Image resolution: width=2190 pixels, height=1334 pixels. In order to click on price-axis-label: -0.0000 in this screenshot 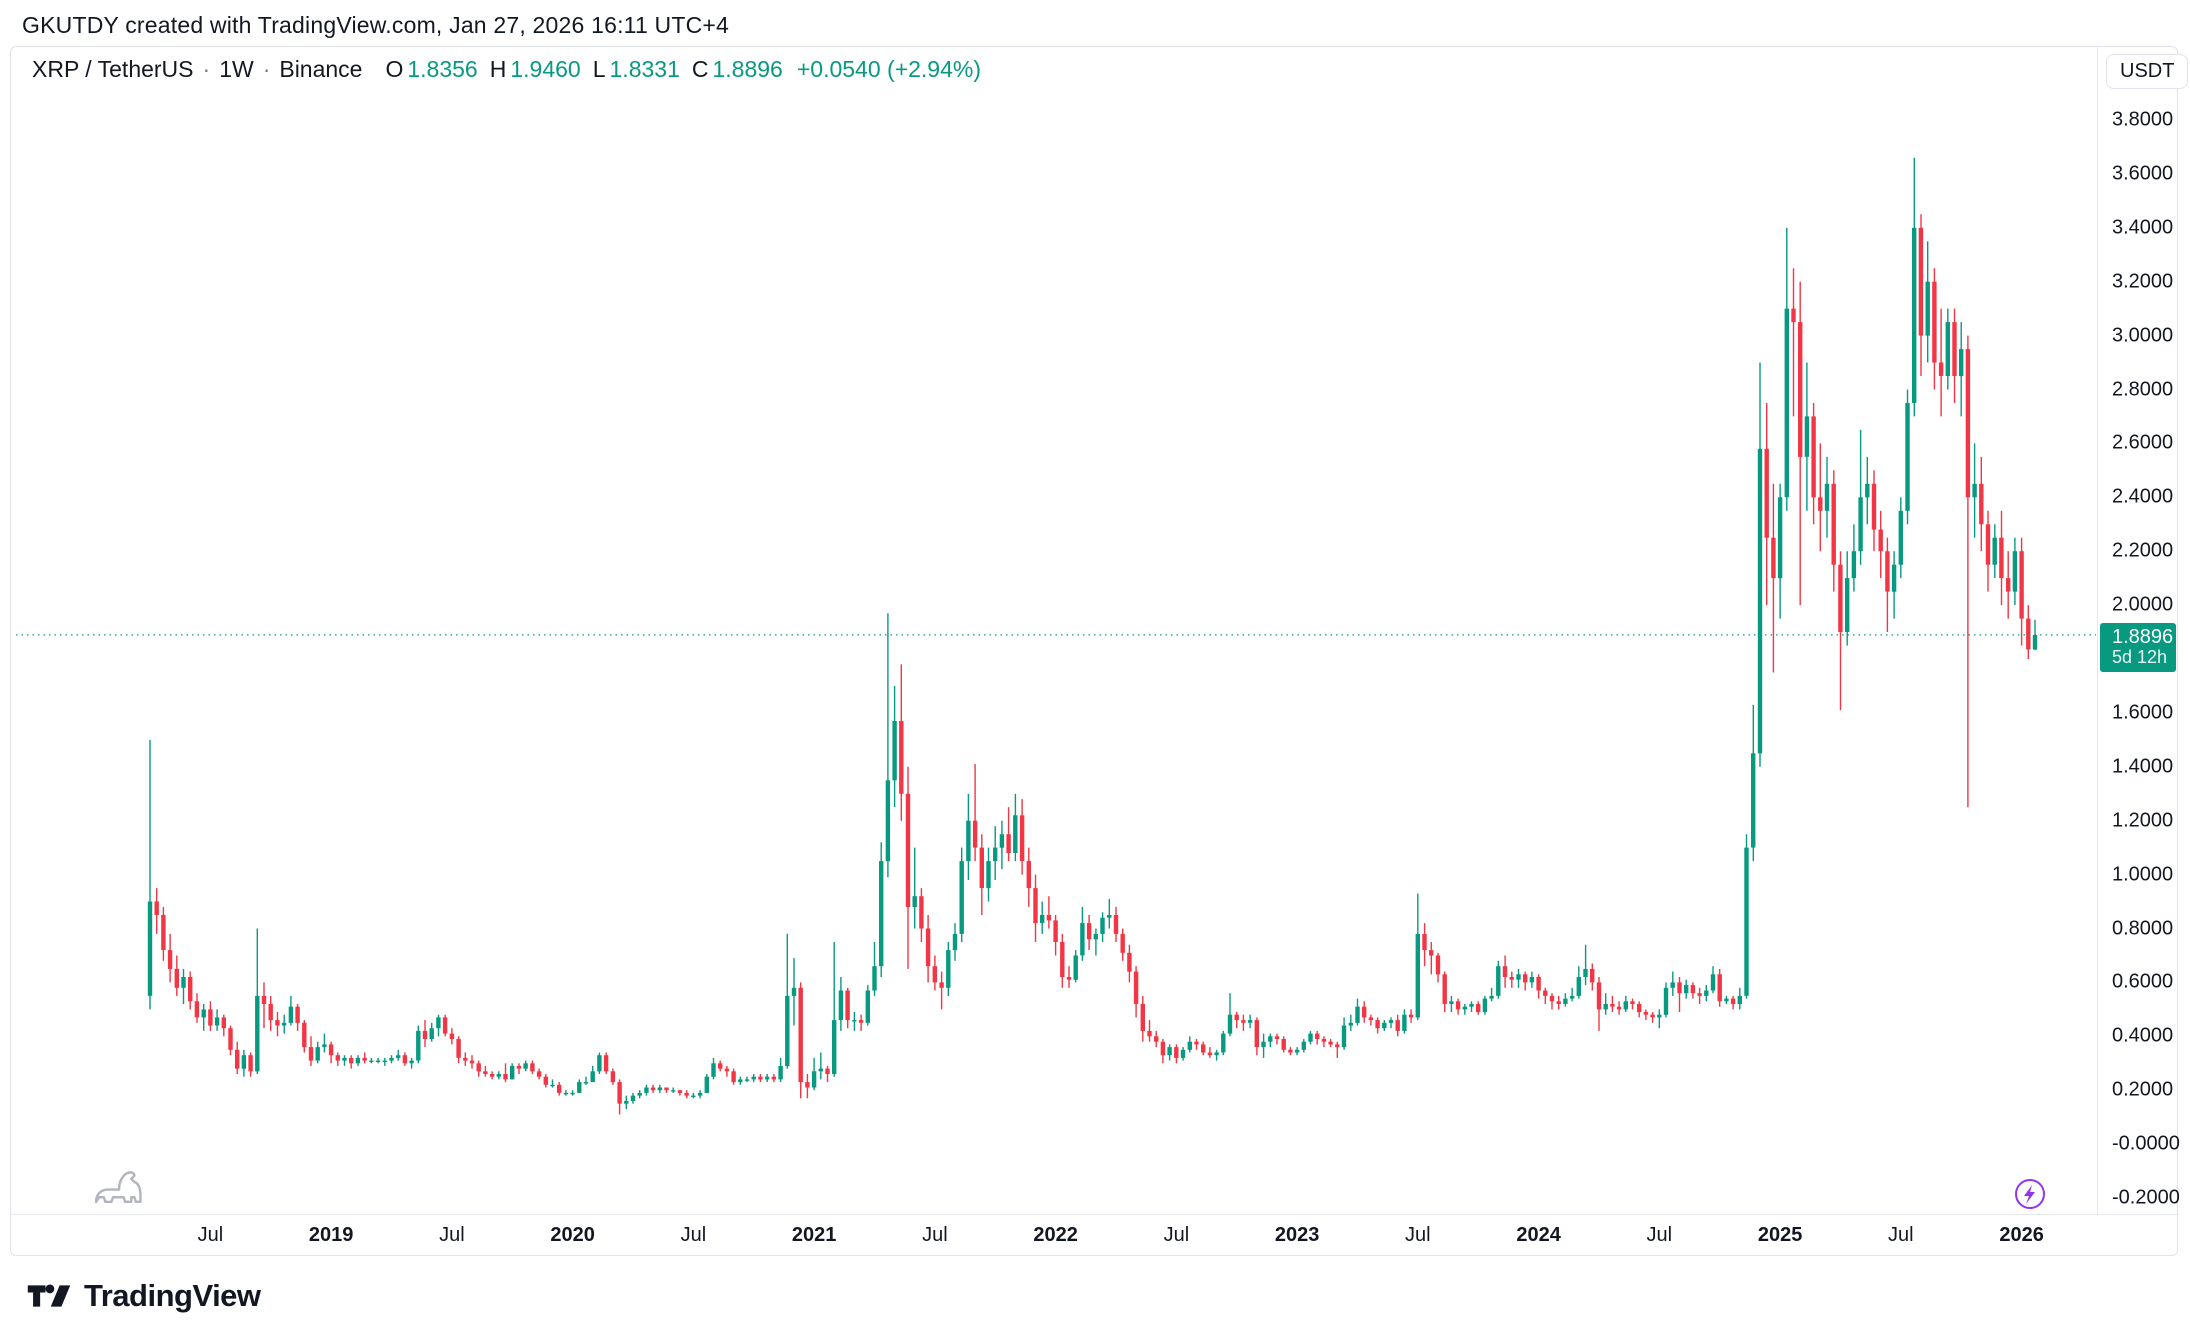, I will do `click(2146, 1143)`.